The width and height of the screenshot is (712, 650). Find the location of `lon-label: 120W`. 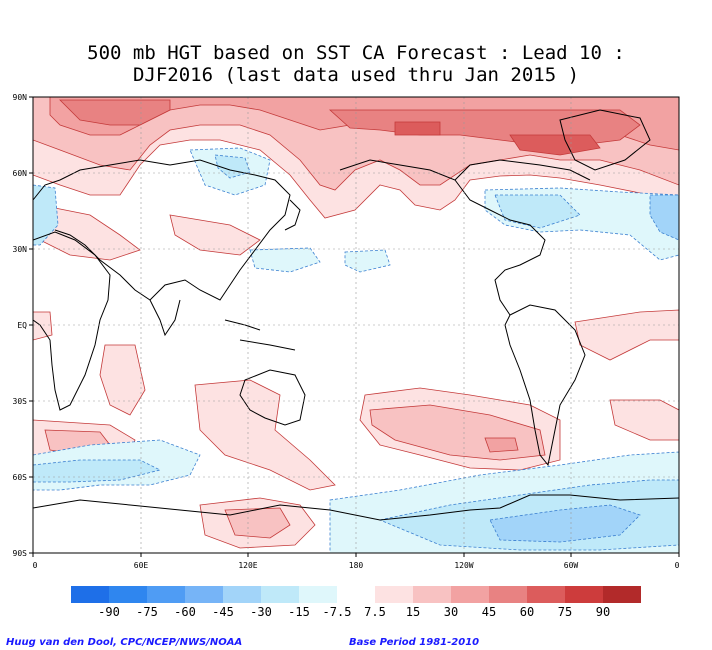

lon-label: 120W is located at coordinates (463, 565).